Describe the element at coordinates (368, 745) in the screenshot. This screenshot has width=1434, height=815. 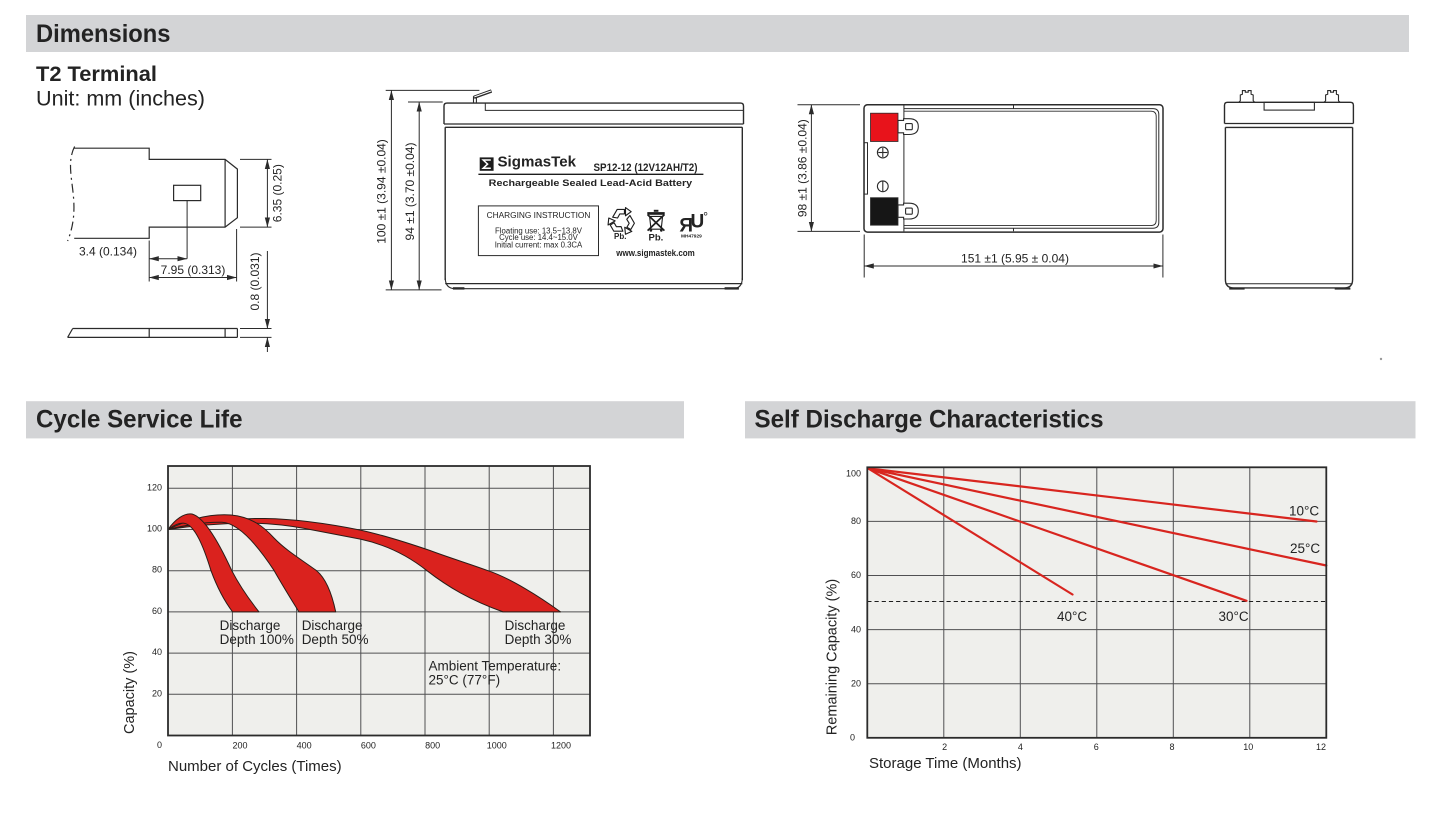
I see `svg-text: 600` at that location.